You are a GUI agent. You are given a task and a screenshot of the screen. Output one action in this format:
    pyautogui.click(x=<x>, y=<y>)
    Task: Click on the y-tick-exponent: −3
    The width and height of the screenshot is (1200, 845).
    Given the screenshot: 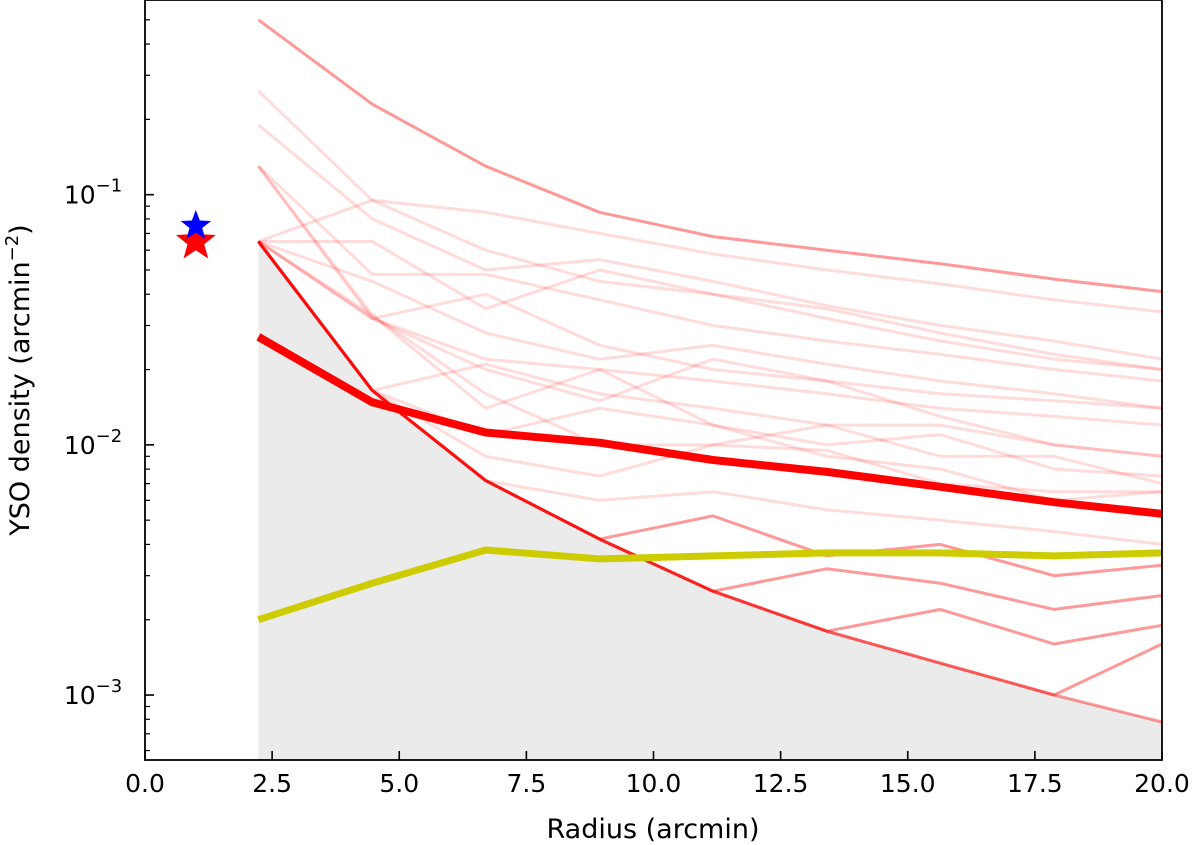 What is the action you would take?
    pyautogui.click(x=109, y=686)
    